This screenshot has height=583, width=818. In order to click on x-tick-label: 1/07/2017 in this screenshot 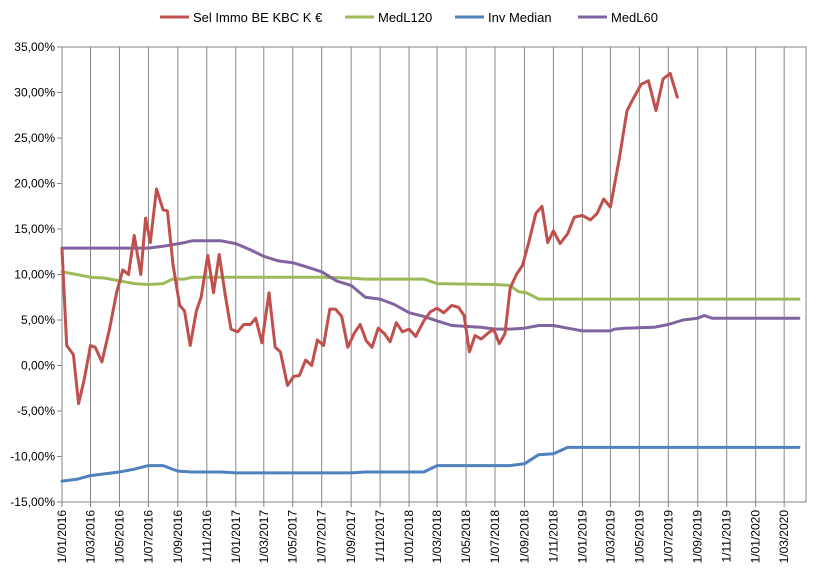, I will do `click(322, 537)`.